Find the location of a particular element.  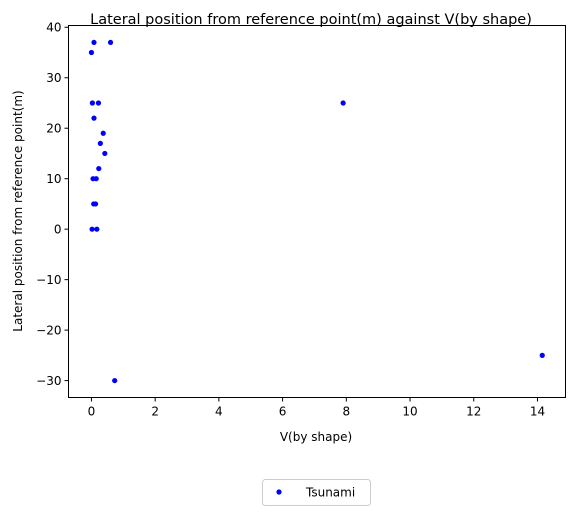

legend: Tsunami is located at coordinates (317, 493).